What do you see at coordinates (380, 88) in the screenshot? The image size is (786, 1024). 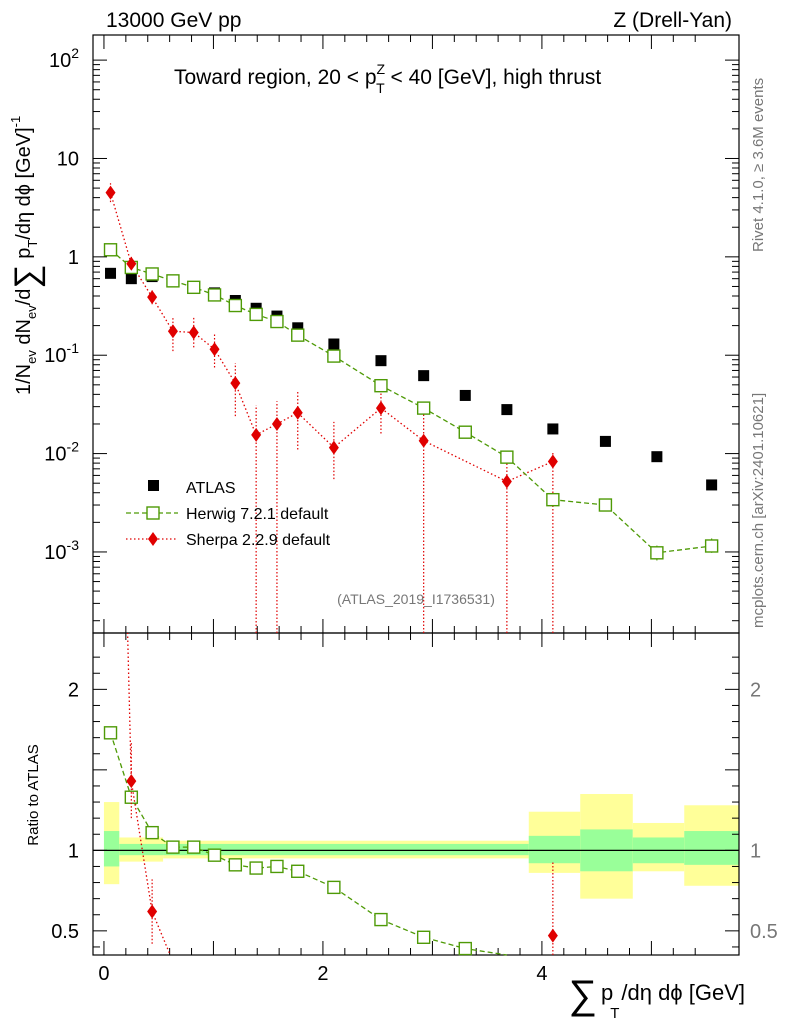 I see `title-sub: T` at bounding box center [380, 88].